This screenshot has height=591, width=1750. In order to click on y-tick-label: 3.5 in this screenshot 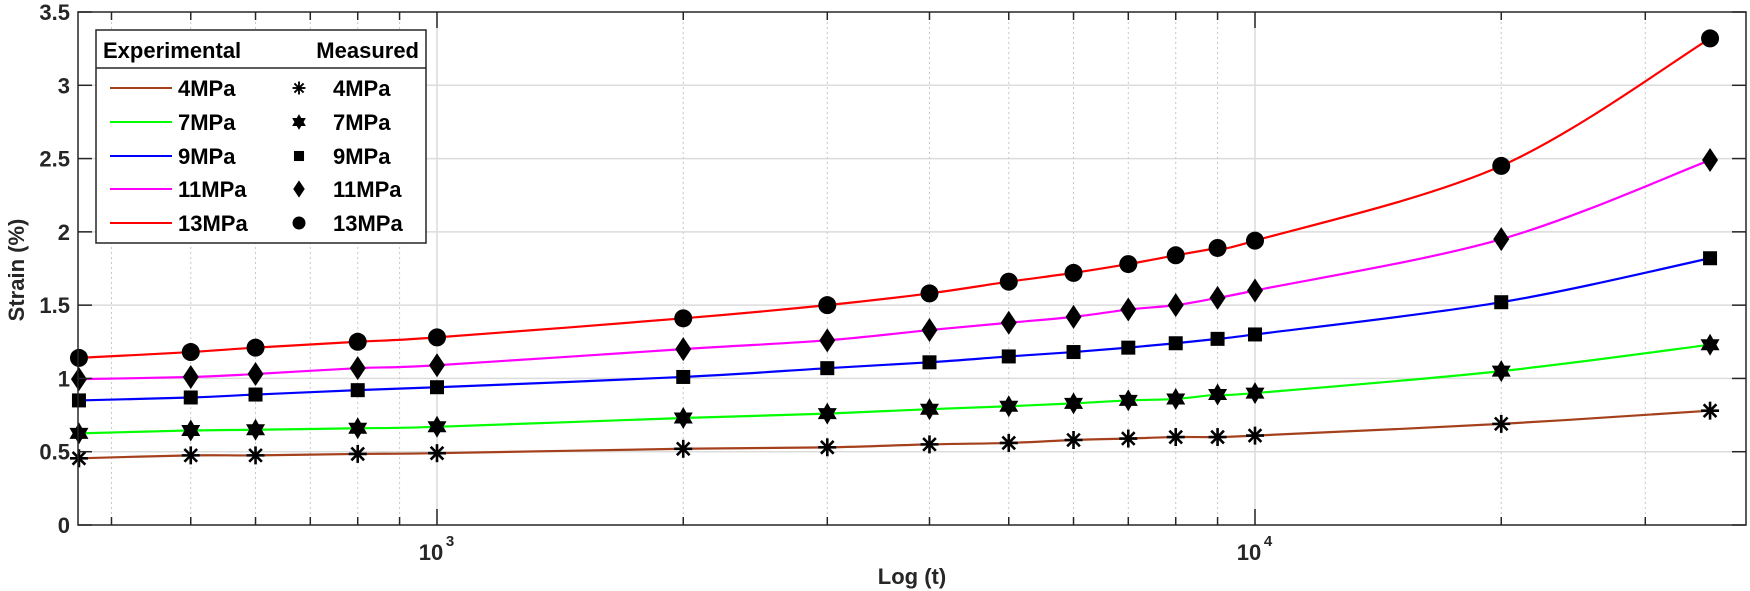, I will do `click(54, 12)`.